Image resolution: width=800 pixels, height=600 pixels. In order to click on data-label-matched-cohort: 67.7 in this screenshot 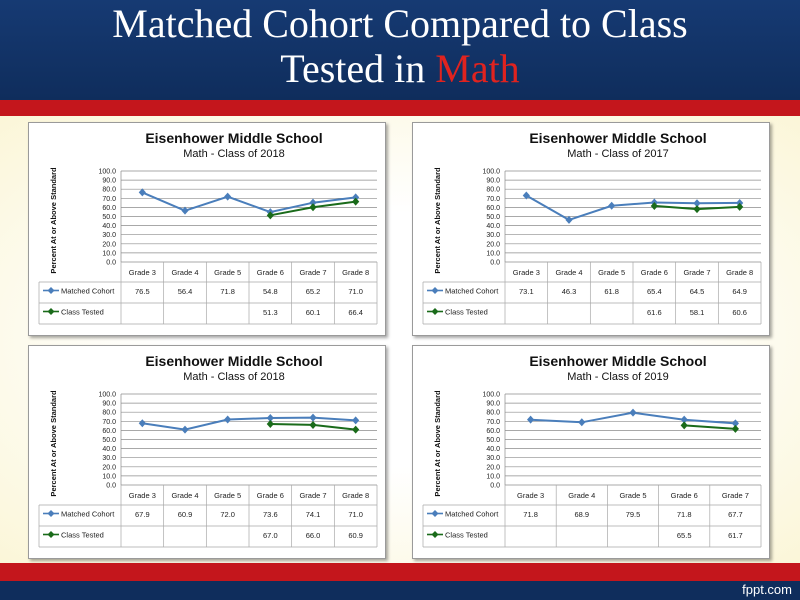, I will do `click(735, 514)`.